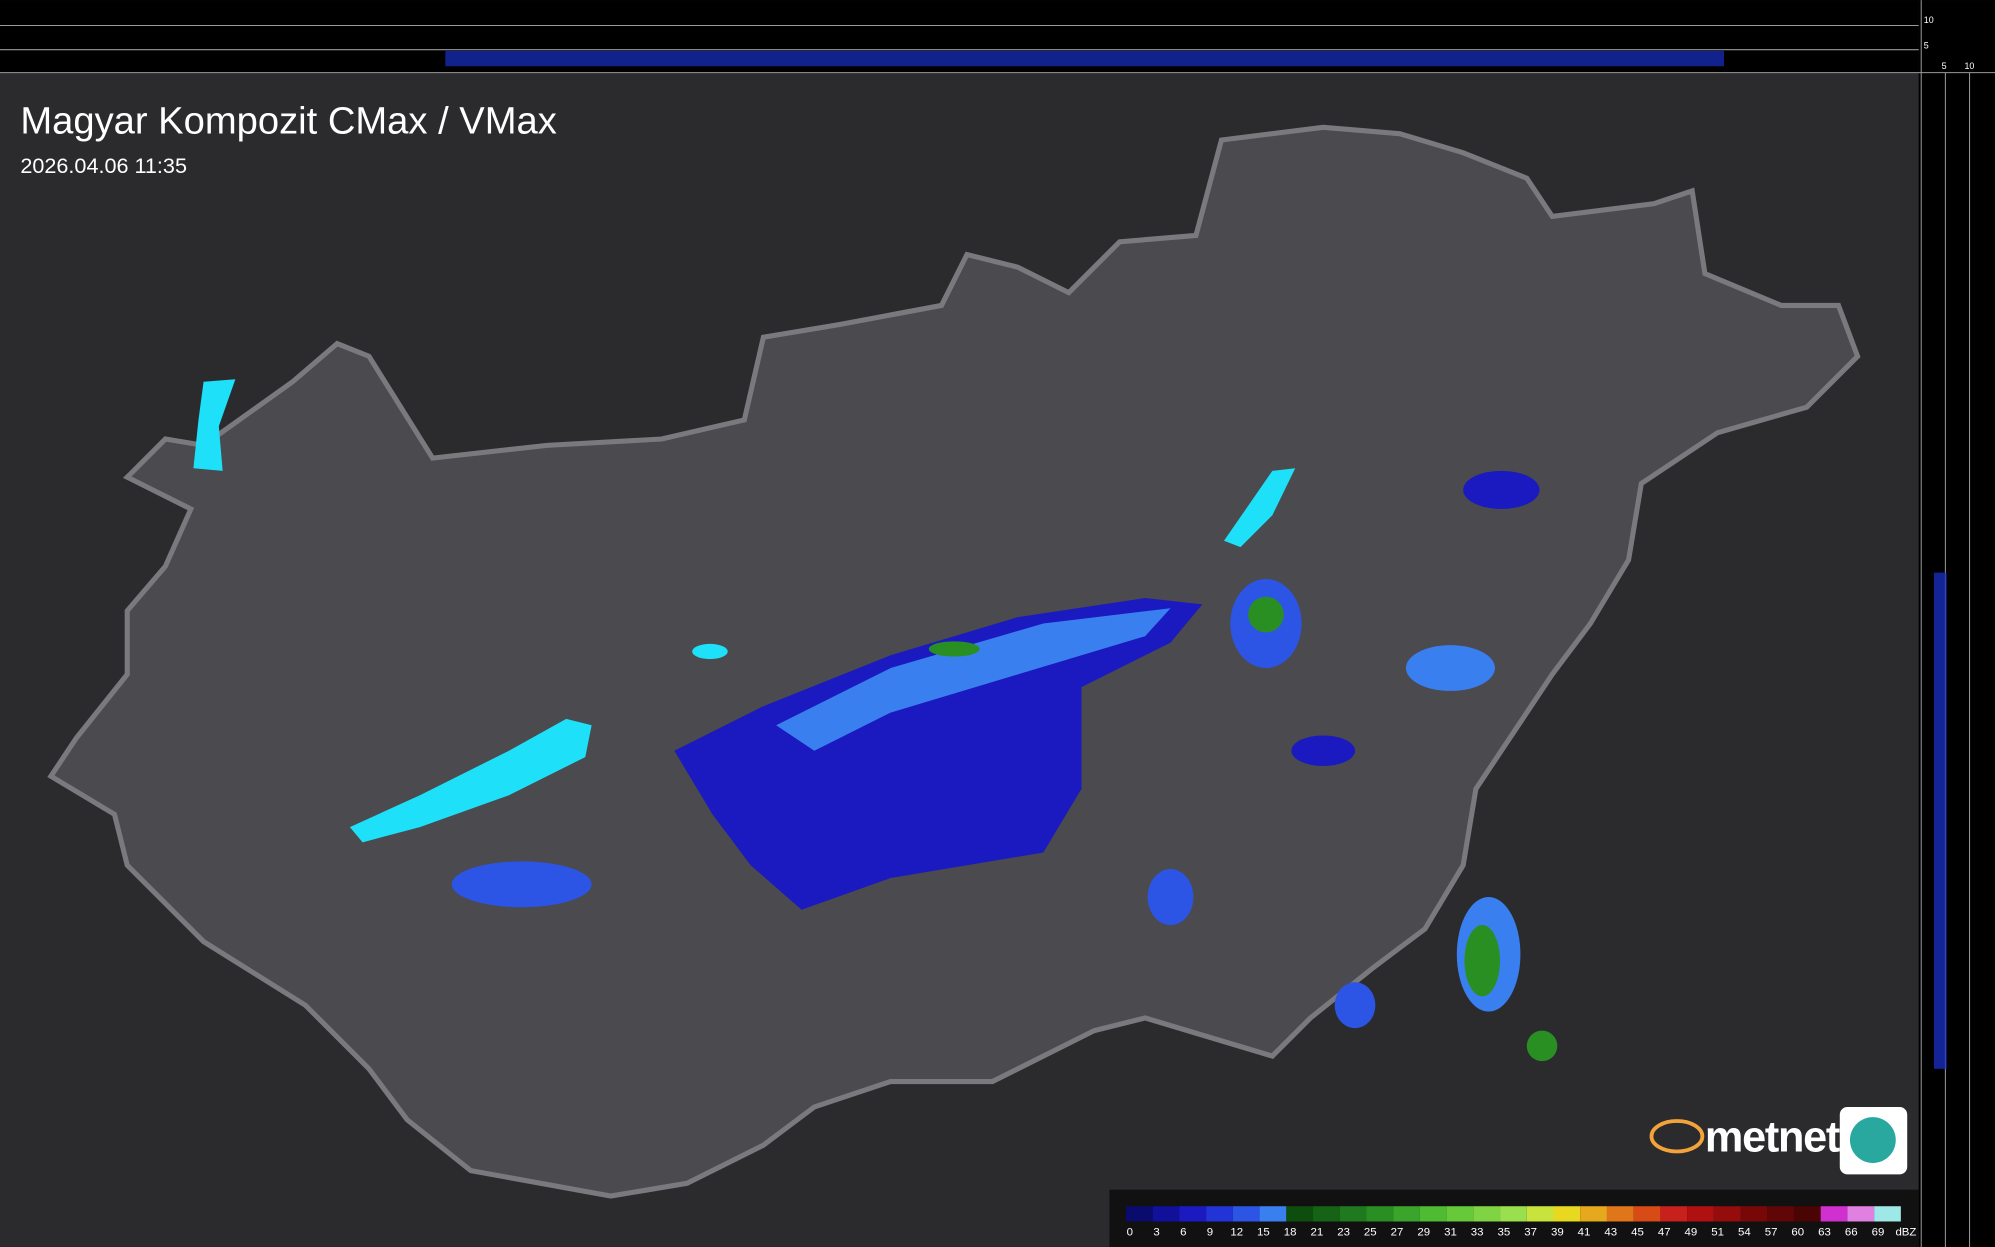 The image size is (1995, 1247). Describe the element at coordinates (1956, 623) in the screenshot. I see `side-profile` at that location.